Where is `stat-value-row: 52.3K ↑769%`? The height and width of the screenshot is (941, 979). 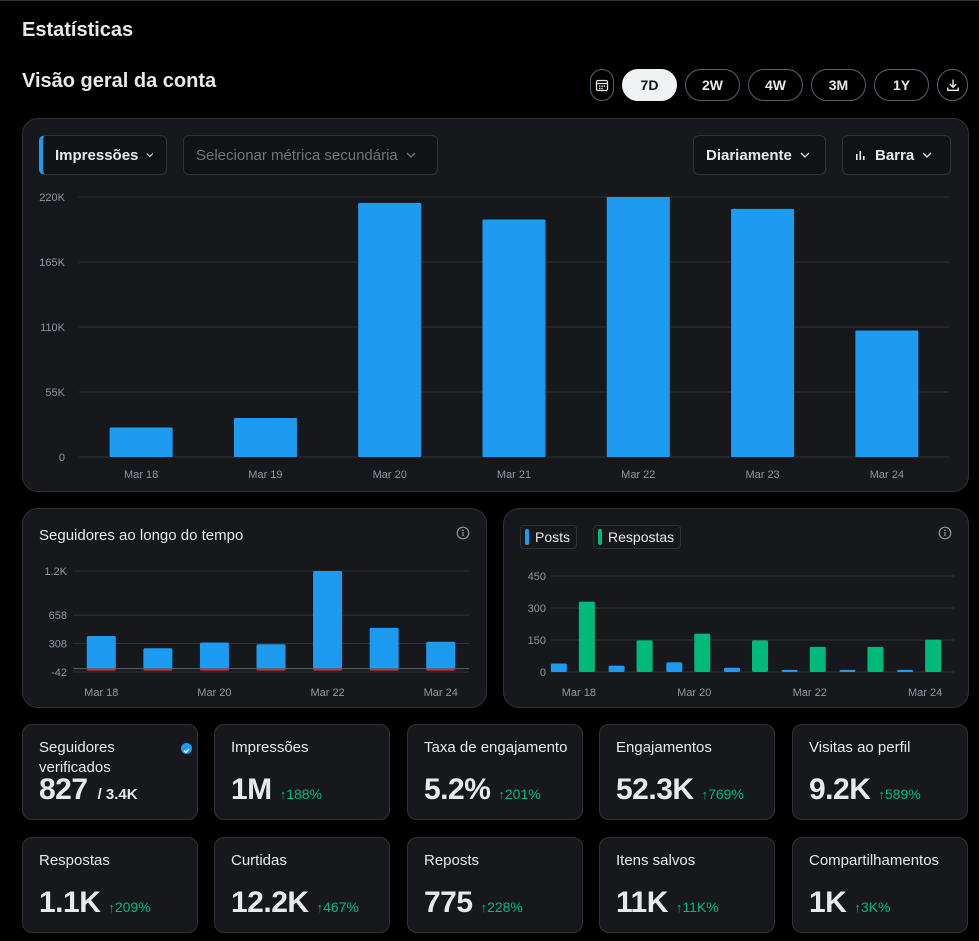 stat-value-row: 52.3K ↑769% is located at coordinates (680, 790).